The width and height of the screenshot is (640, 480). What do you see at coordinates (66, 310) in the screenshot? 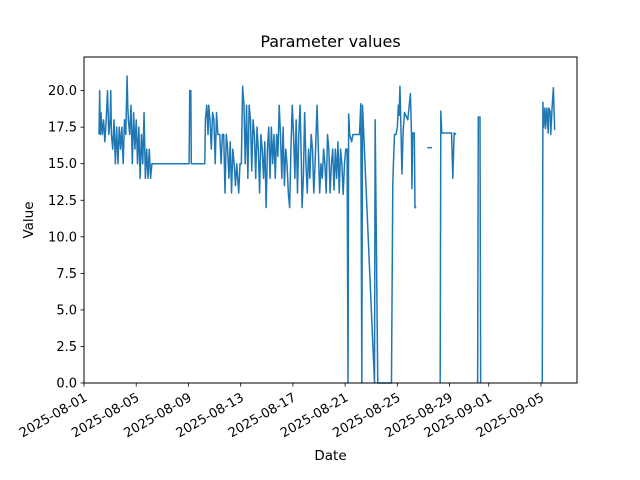
I see `y-tick-label: 5.0` at bounding box center [66, 310].